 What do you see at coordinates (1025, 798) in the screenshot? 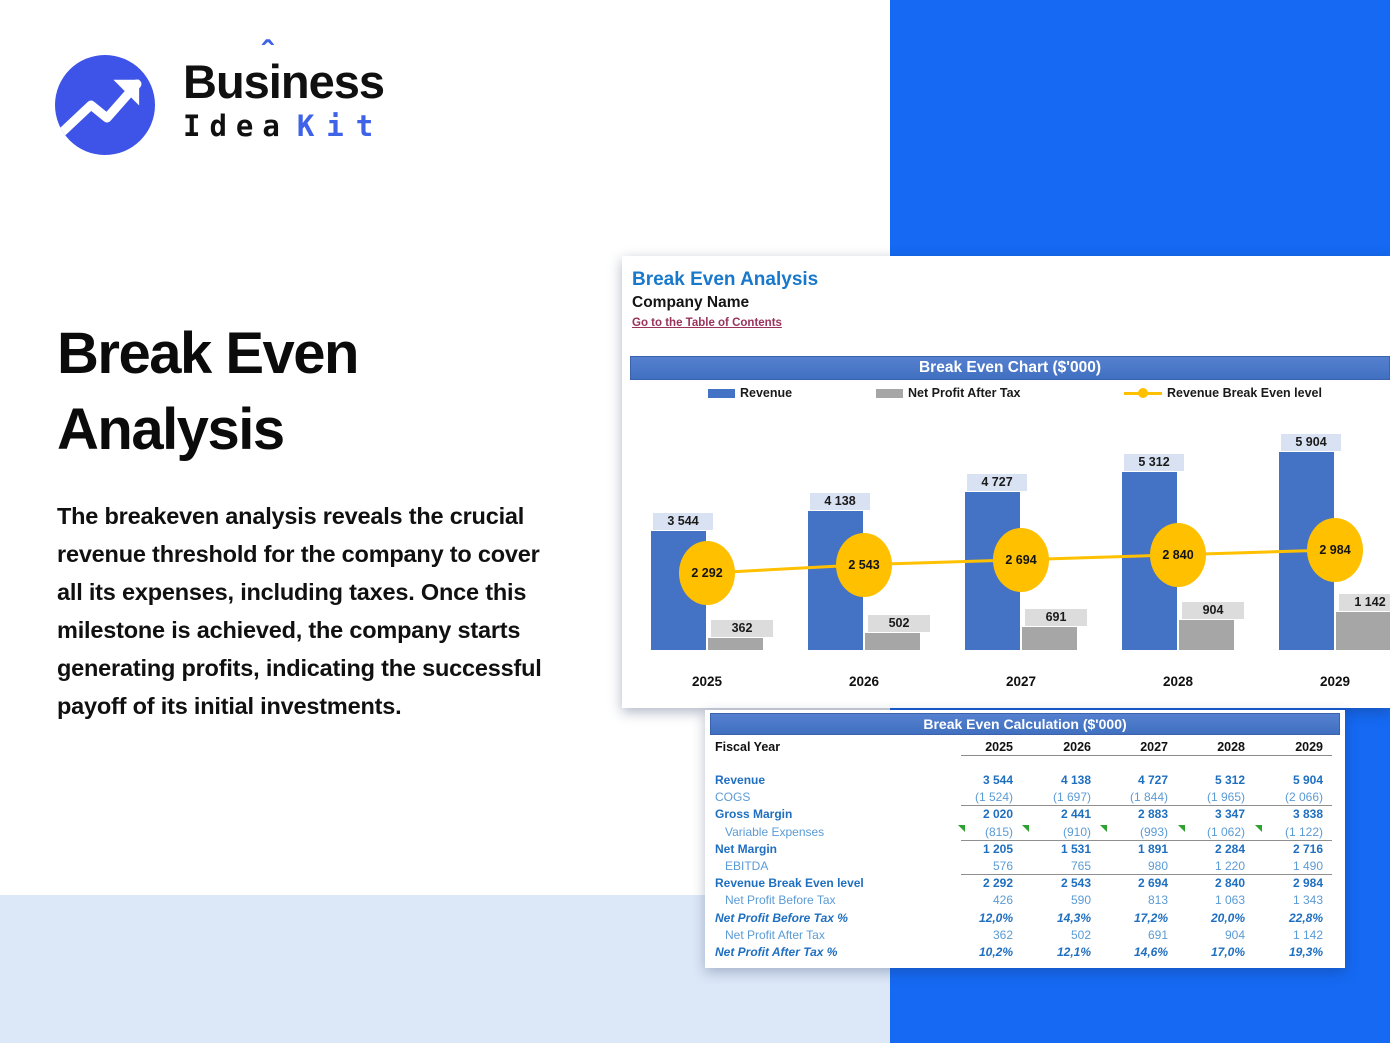
I see `table-row: COGS (1 524) (1 697) (1 844) (1 965) (2 066)` at bounding box center [1025, 798].